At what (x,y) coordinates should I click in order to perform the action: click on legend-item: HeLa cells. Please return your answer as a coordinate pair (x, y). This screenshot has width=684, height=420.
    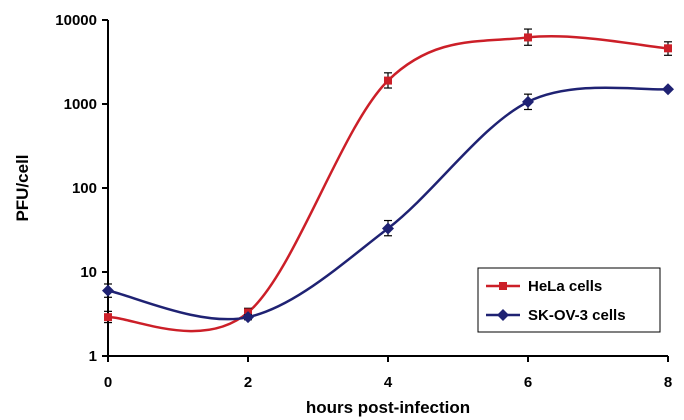
    Looking at the image, I should click on (544, 286).